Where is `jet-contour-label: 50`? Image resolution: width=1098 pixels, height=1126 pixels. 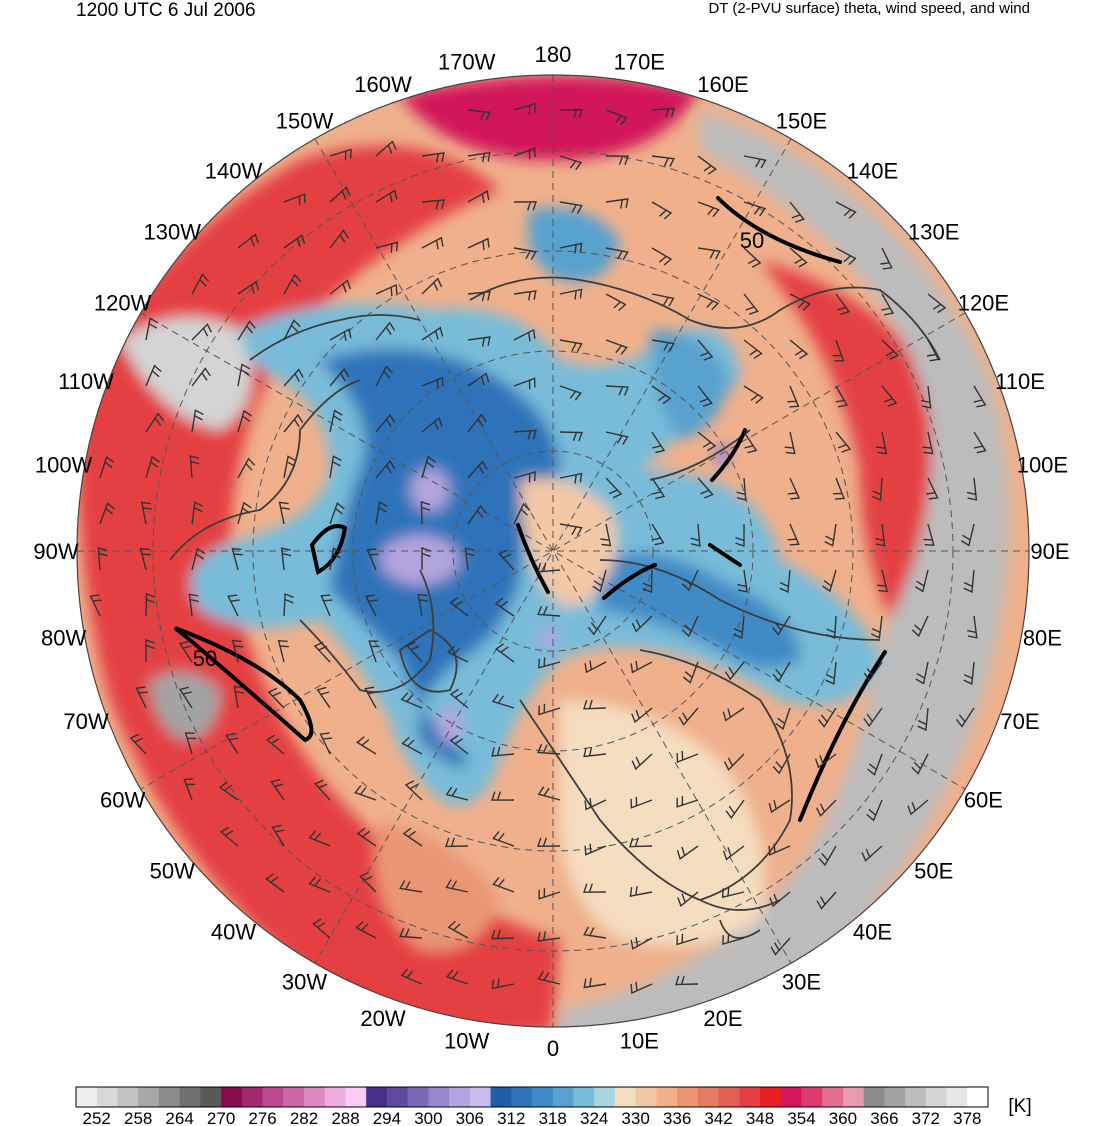 jet-contour-label: 50 is located at coordinates (752, 240).